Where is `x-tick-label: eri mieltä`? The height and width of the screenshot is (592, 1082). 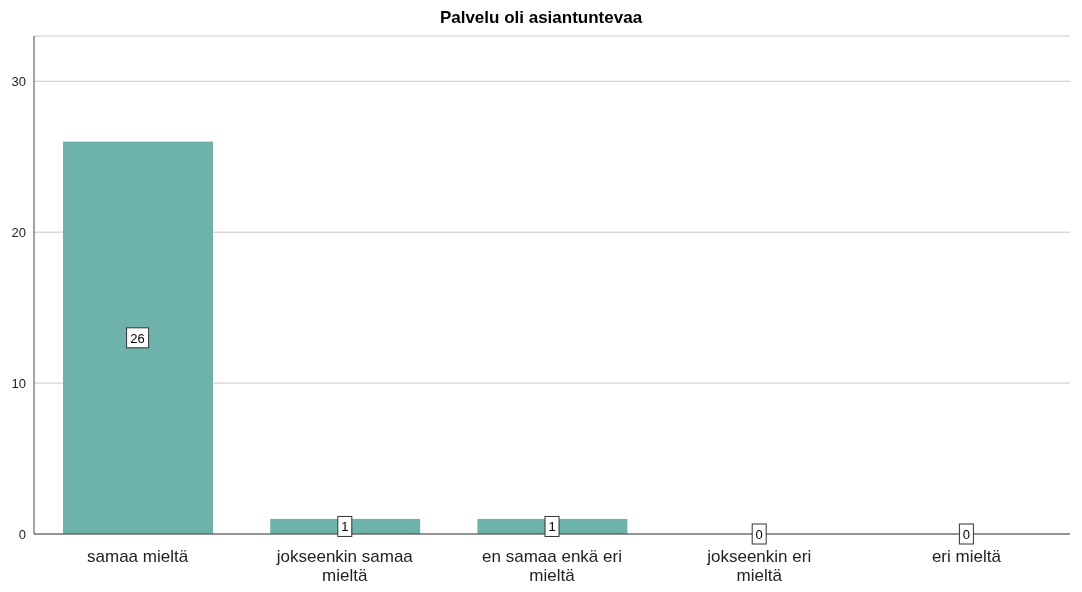
x-tick-label: eri mieltä is located at coordinates (966, 556).